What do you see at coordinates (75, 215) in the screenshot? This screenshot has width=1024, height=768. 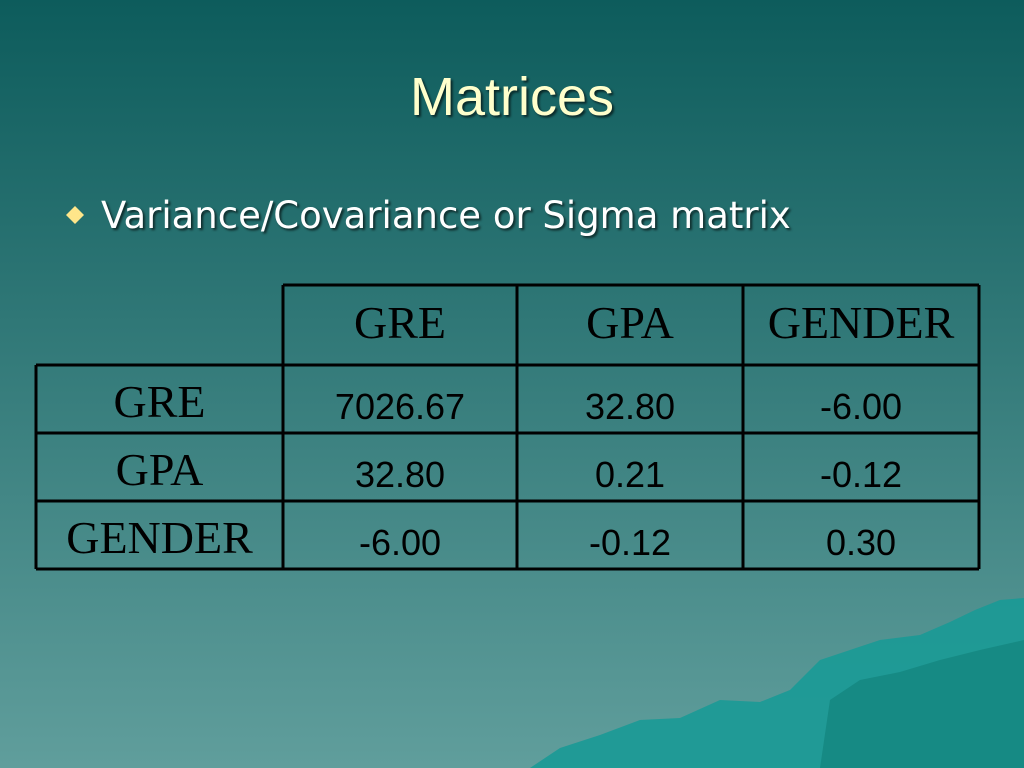 I see `bullet-diamond` at bounding box center [75, 215].